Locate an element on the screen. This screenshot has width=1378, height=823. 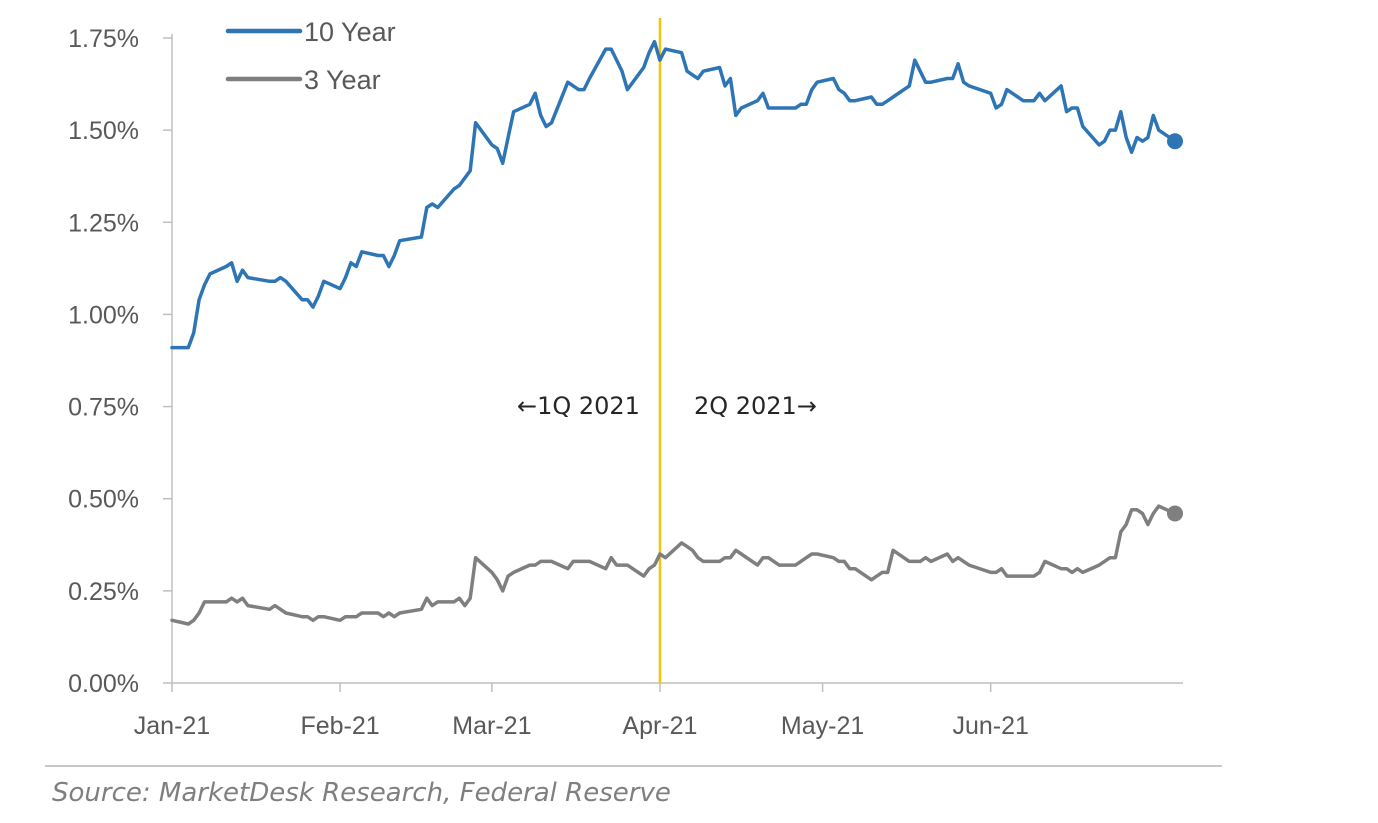
x-tick-label: Mar-21 is located at coordinates (491, 726).